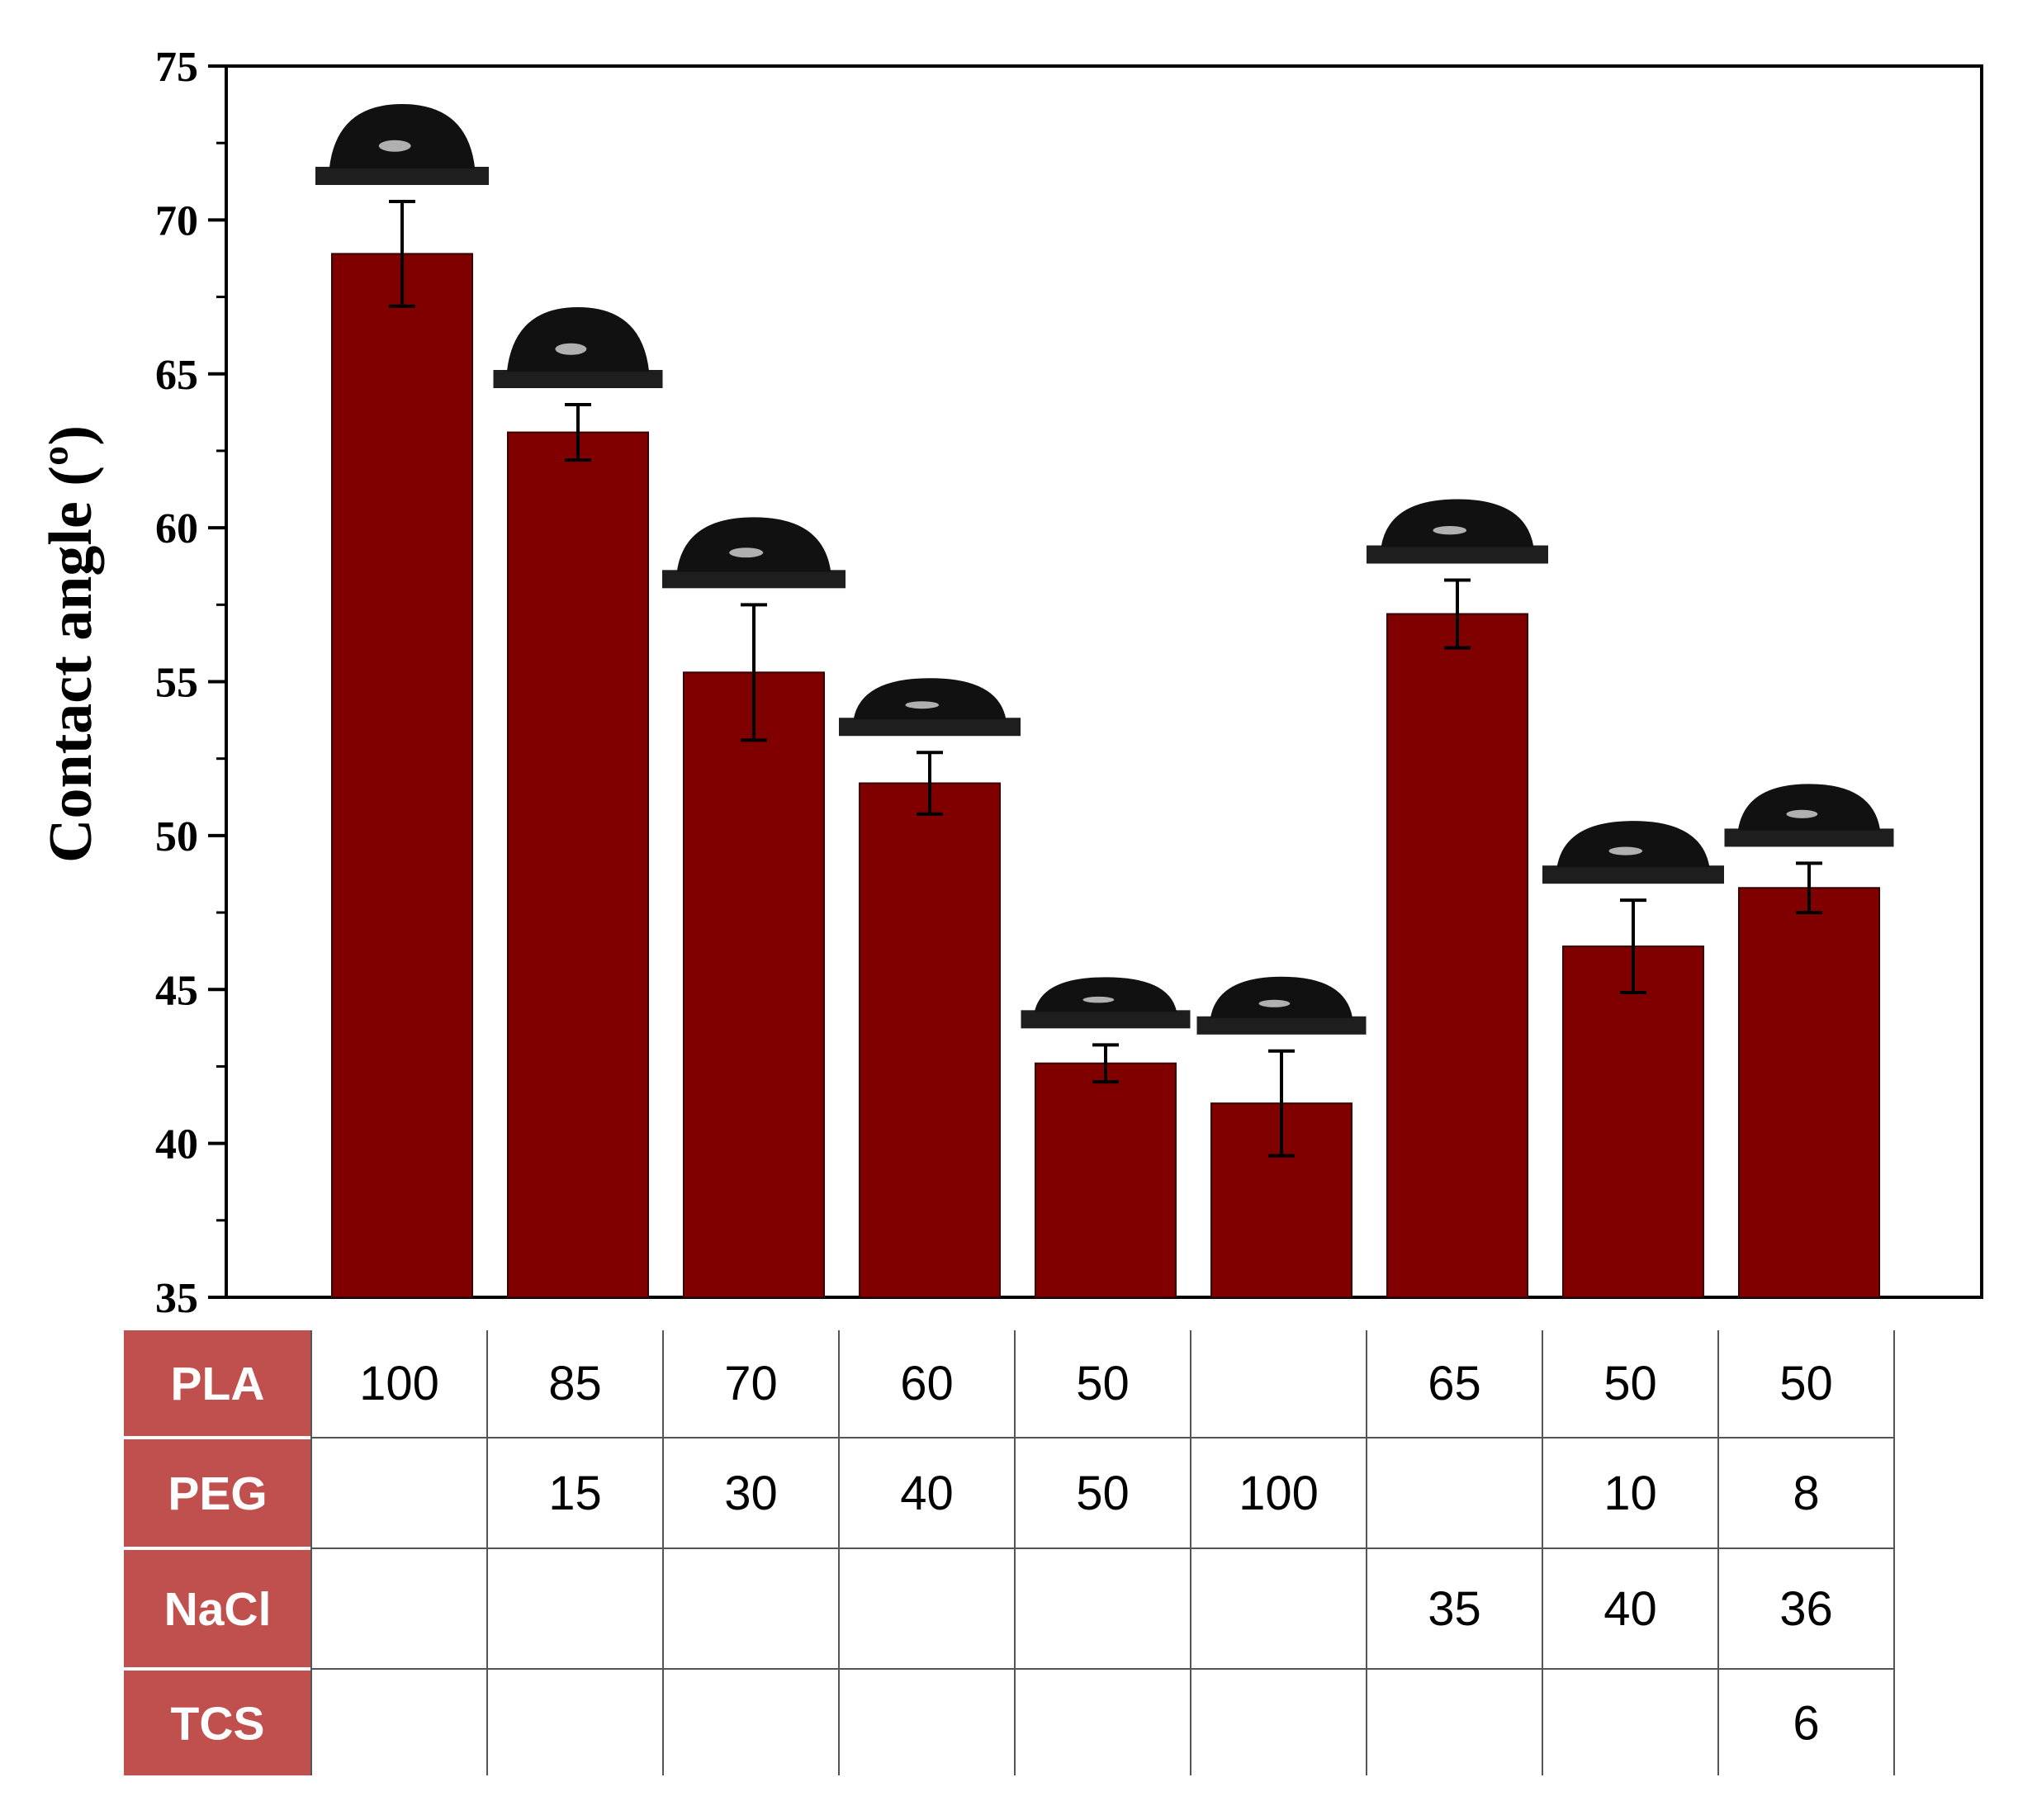 Image resolution: width=2018 pixels, height=1820 pixels. I want to click on y-tick-label: 45, so click(177, 990).